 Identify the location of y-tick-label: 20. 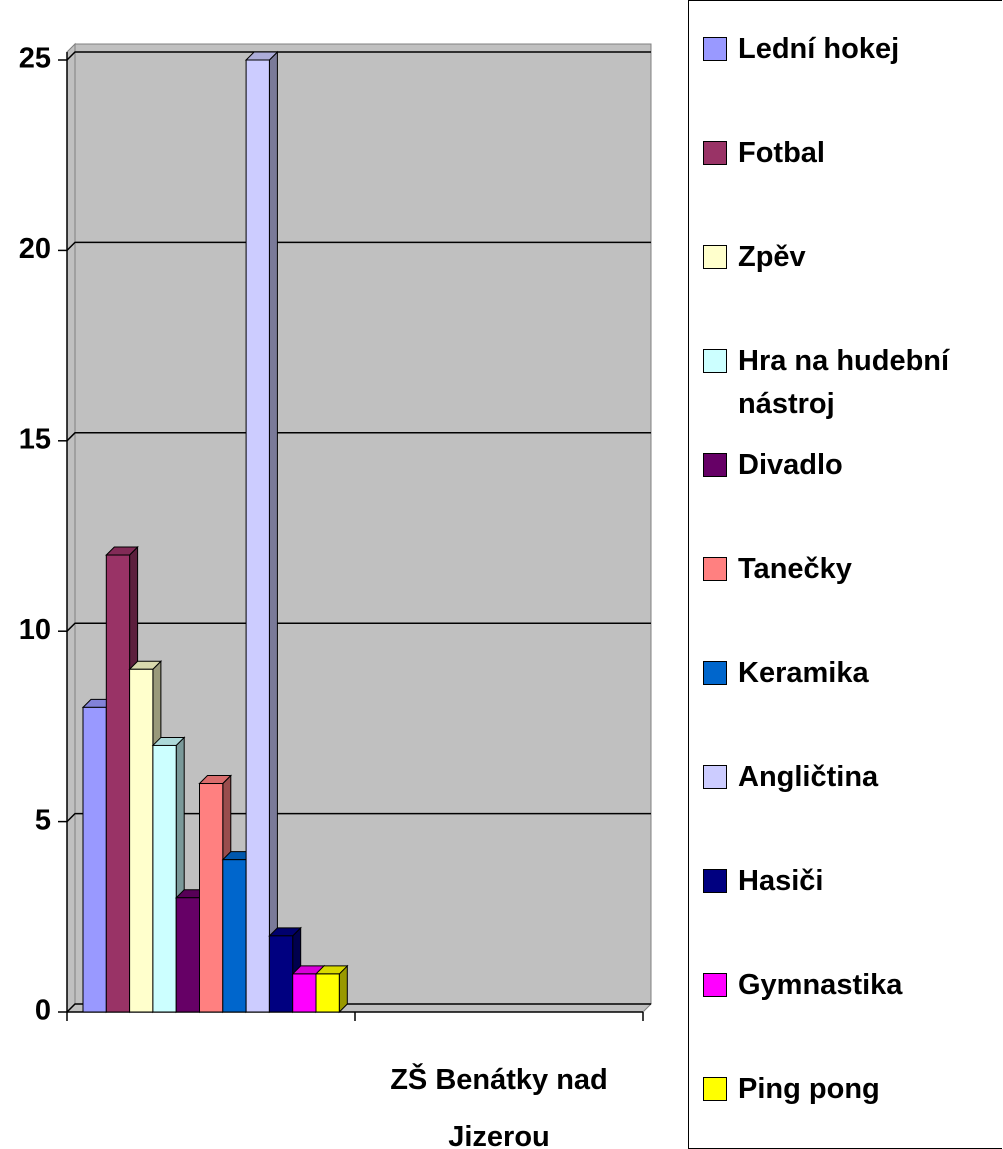
(35, 249).